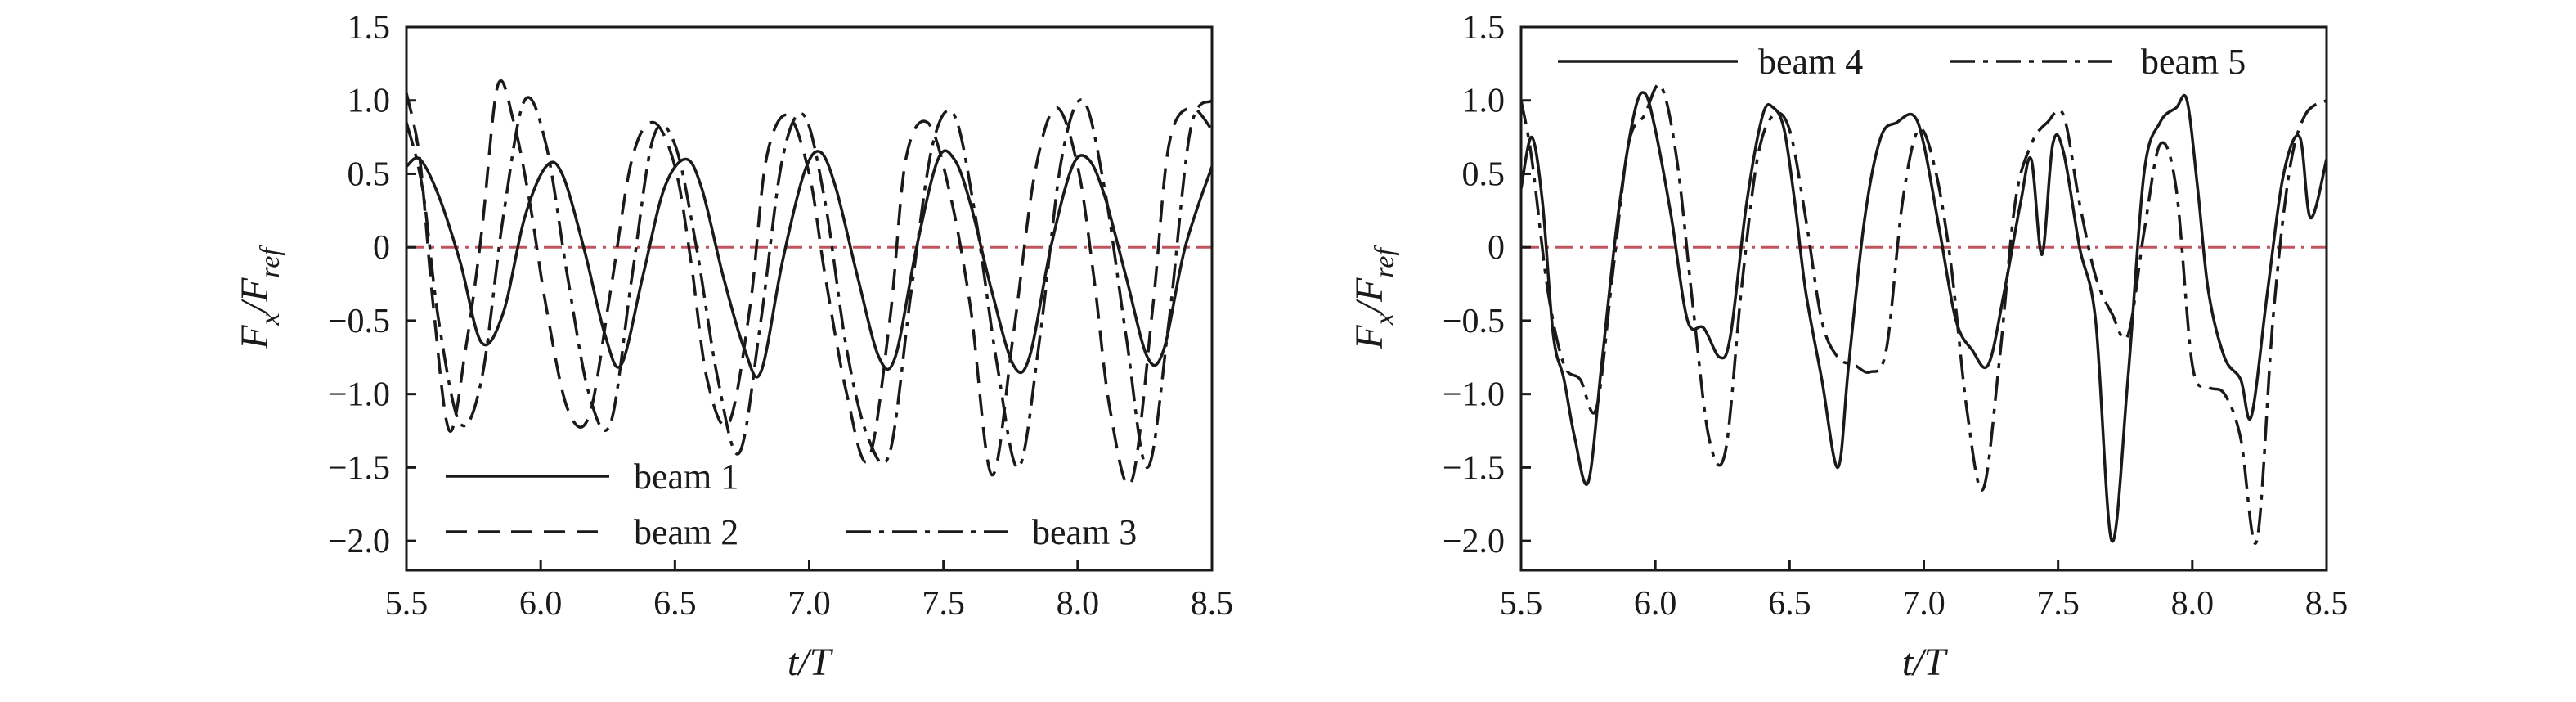 Image resolution: width=2576 pixels, height=702 pixels. I want to click on legend-label: beam 2, so click(686, 532).